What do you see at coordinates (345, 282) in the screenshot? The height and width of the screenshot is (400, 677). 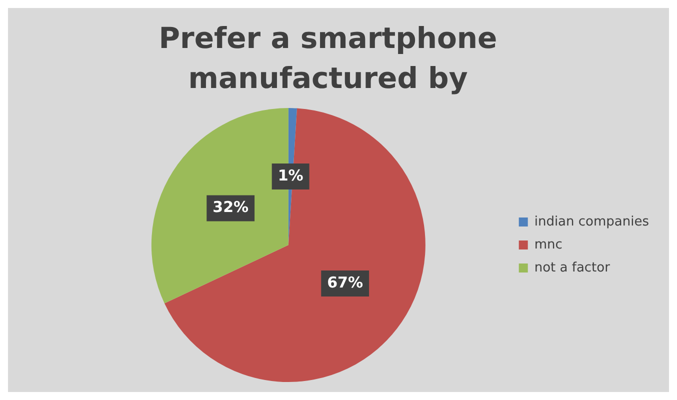 I see `data-label: 67%` at bounding box center [345, 282].